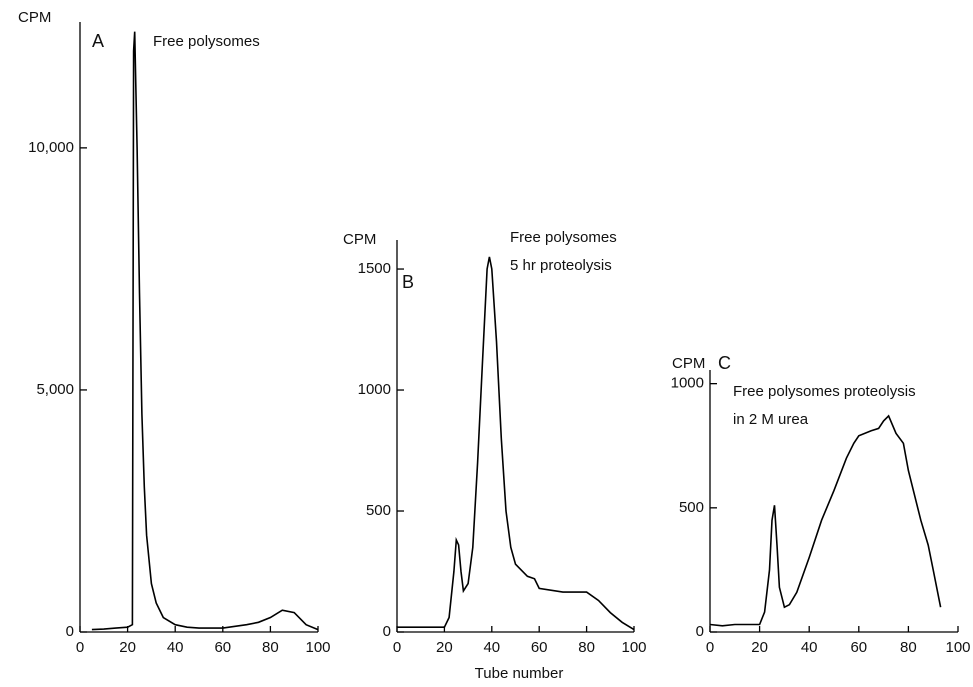  Describe the element at coordinates (98, 41) in the screenshot. I see `panel-label: A` at that location.